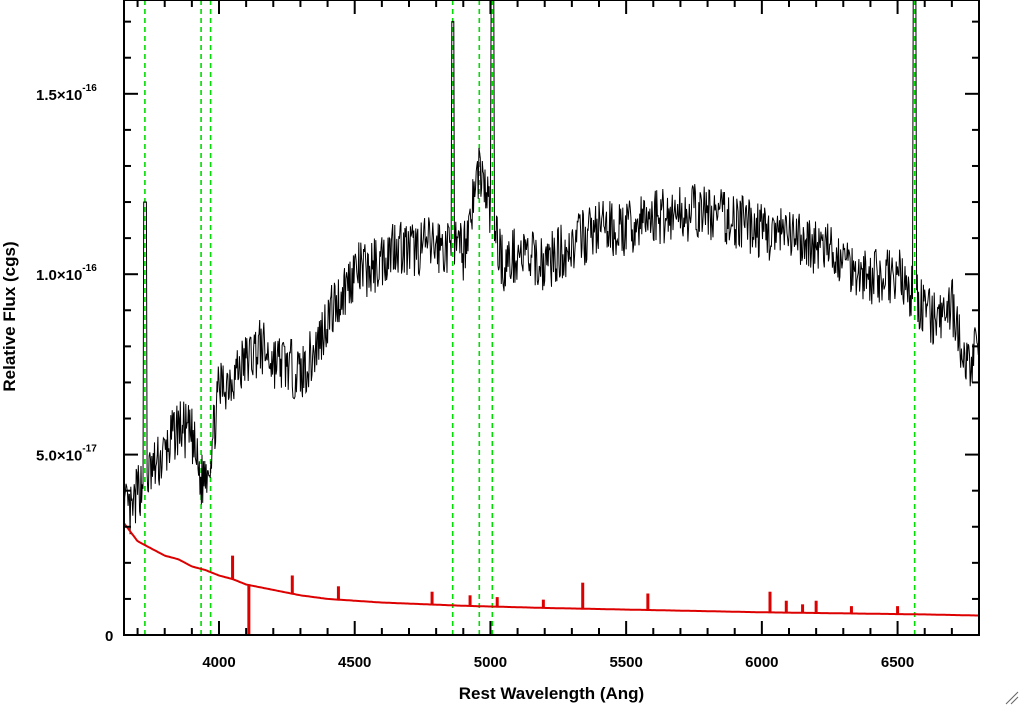 The image size is (1020, 706). I want to click on x-tick-label: 4500, so click(354, 662).